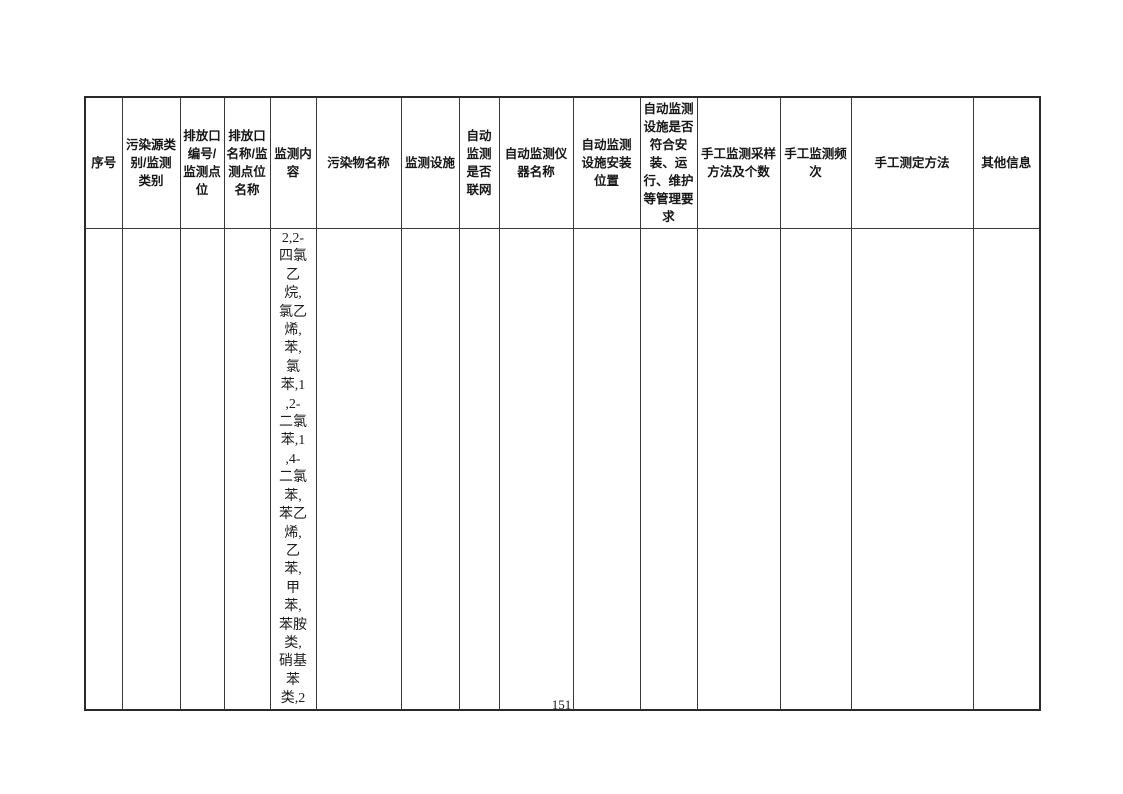 This screenshot has height=794, width=1123. I want to click on col-header-outlet-name: 排放口名称/监测点位名称, so click(247, 162).